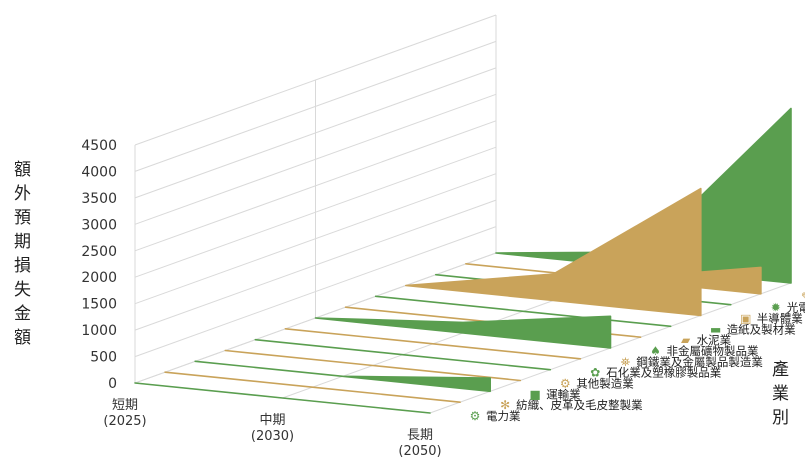 This screenshot has width=805, height=467. I want to click on chip-icon: ▣, so click(745, 319).